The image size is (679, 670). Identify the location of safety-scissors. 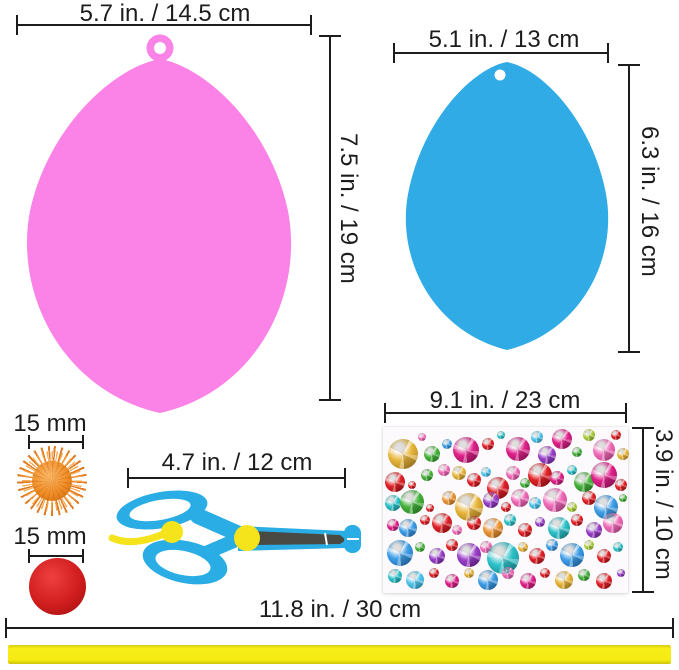
(234, 537).